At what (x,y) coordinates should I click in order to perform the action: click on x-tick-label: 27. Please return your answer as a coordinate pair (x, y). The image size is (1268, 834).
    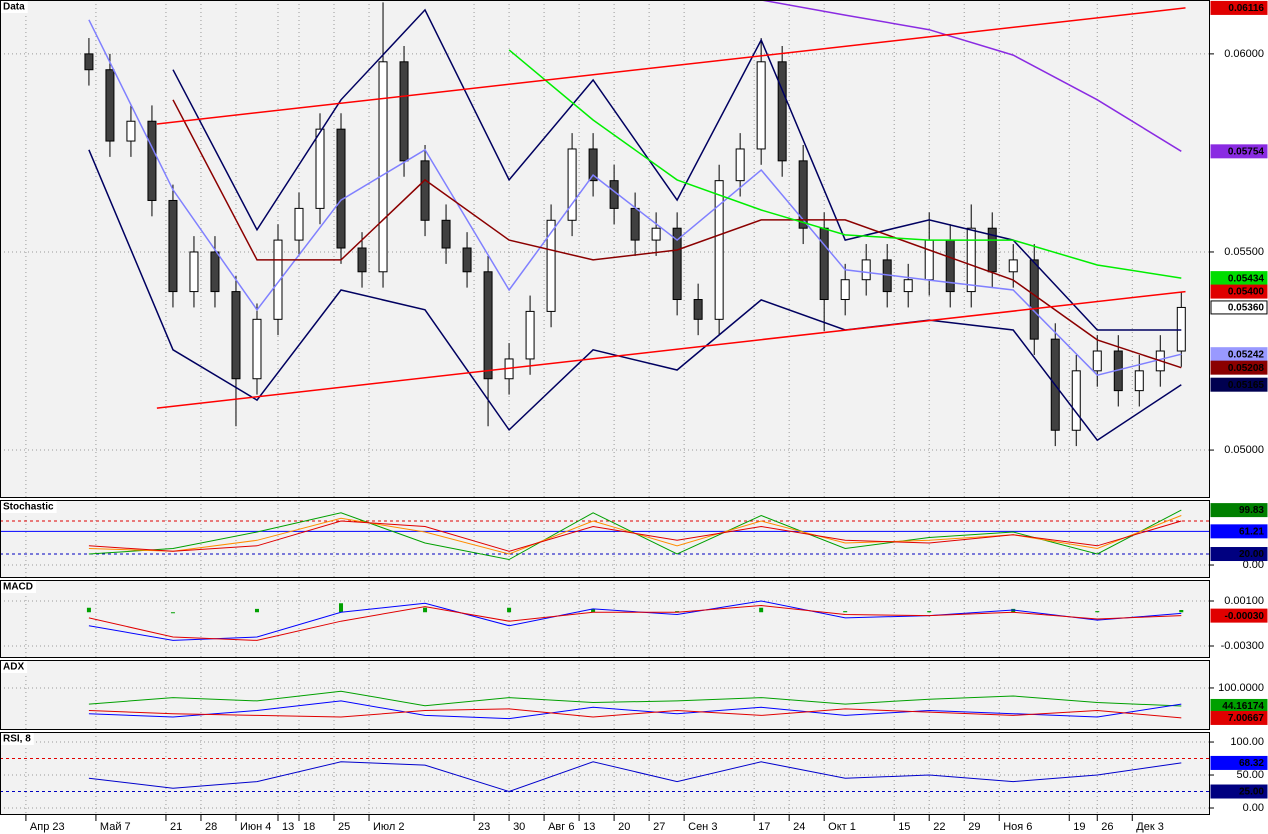
    Looking at the image, I should click on (659, 827).